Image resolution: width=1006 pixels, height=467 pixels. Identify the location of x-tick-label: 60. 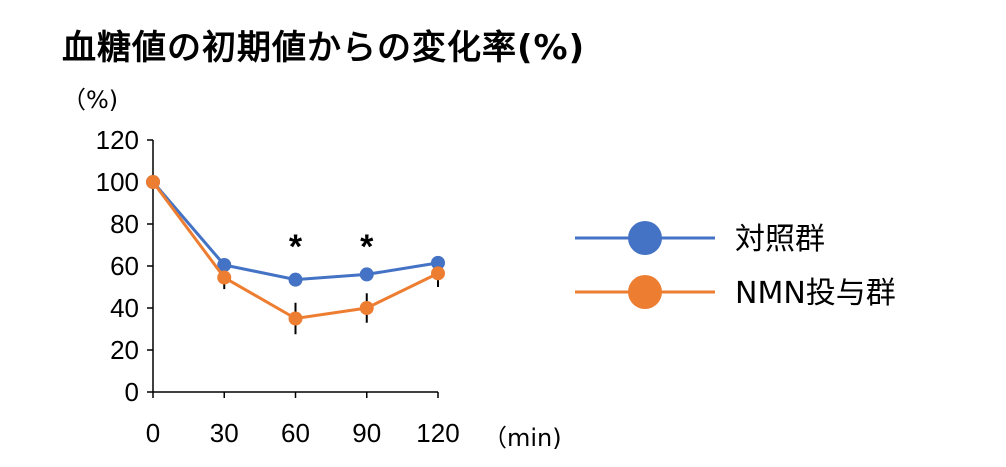
(295, 433).